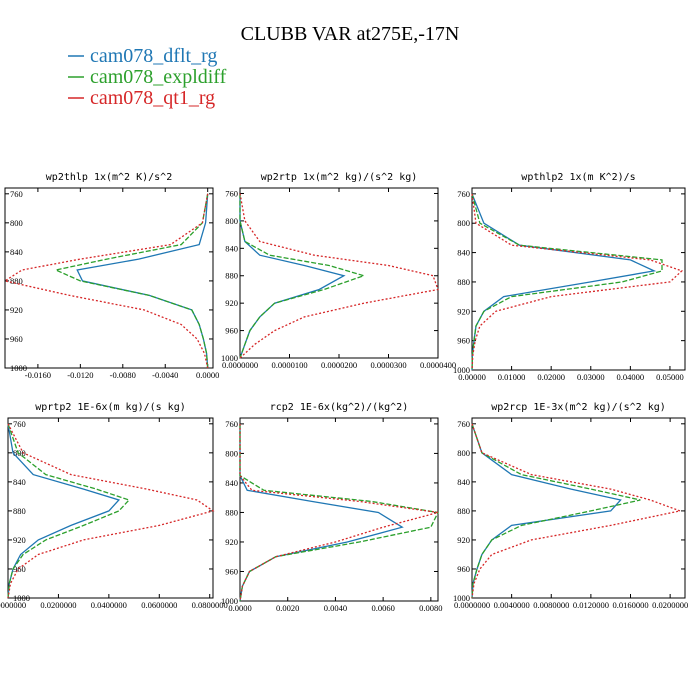 The width and height of the screenshot is (700, 700). Describe the element at coordinates (630, 605) in the screenshot. I see `x-tick-label: 0.0160000` at that location.